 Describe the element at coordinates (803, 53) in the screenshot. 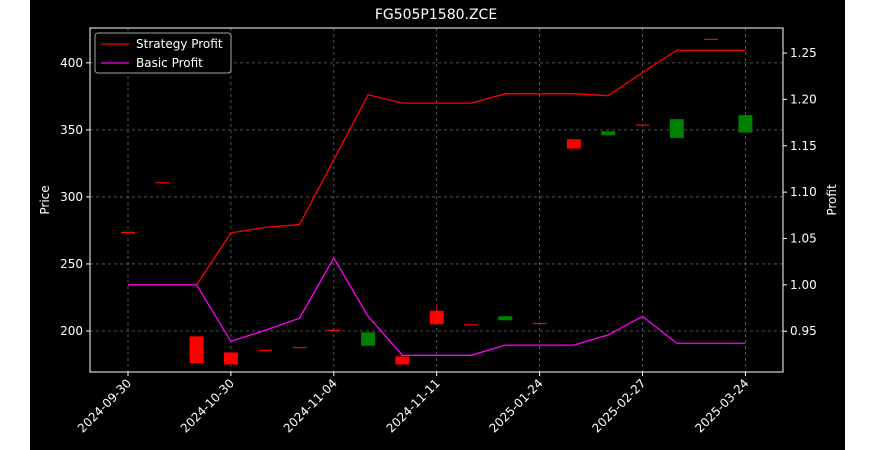

I see `y2-tick-label: 1.25` at that location.